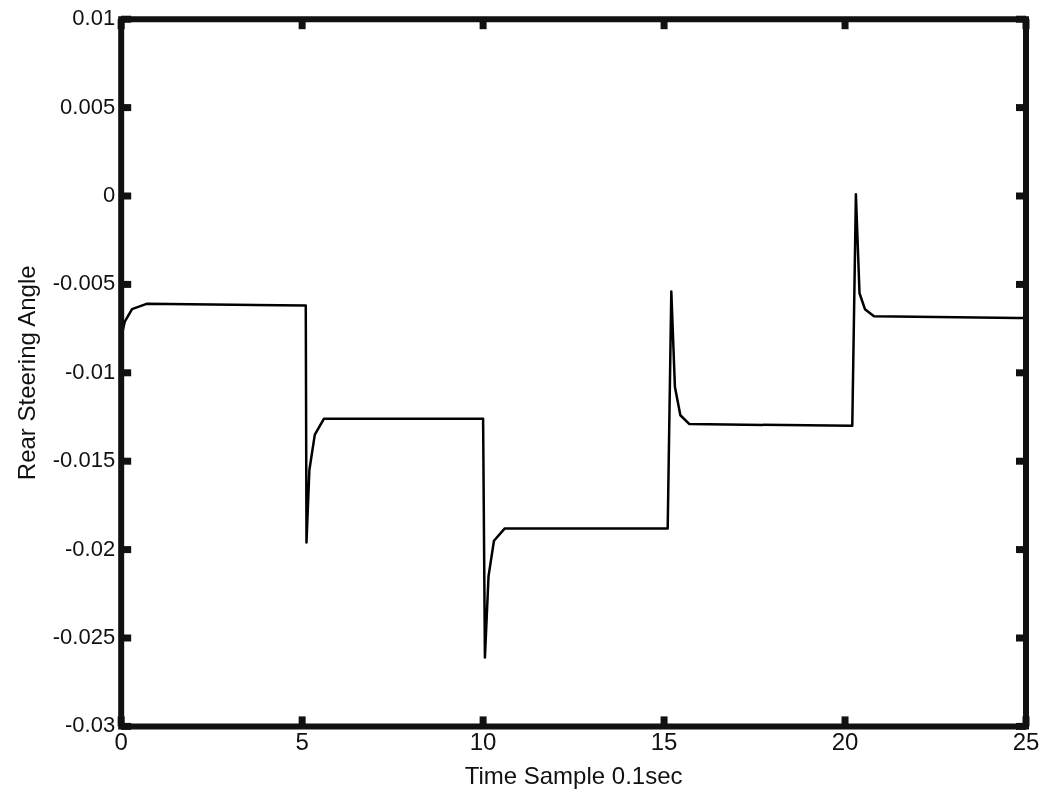  I want to click on x-tick-label: 20, so click(845, 742).